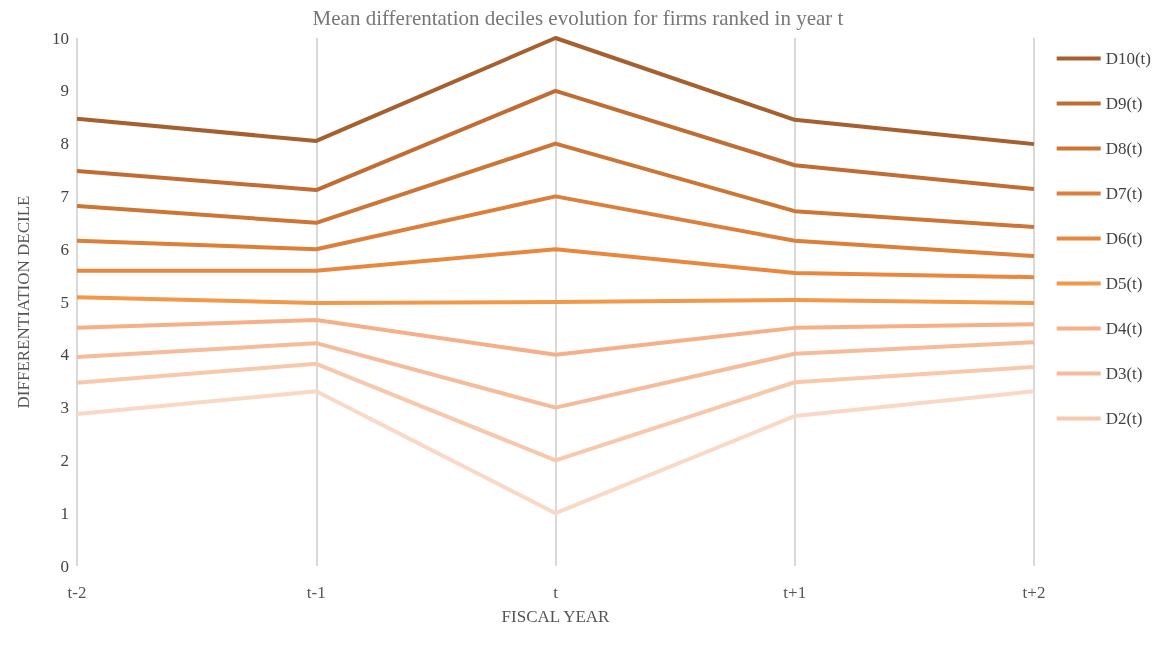  Describe the element at coordinates (1124, 103) in the screenshot. I see `legend-label: D9(t)` at that location.